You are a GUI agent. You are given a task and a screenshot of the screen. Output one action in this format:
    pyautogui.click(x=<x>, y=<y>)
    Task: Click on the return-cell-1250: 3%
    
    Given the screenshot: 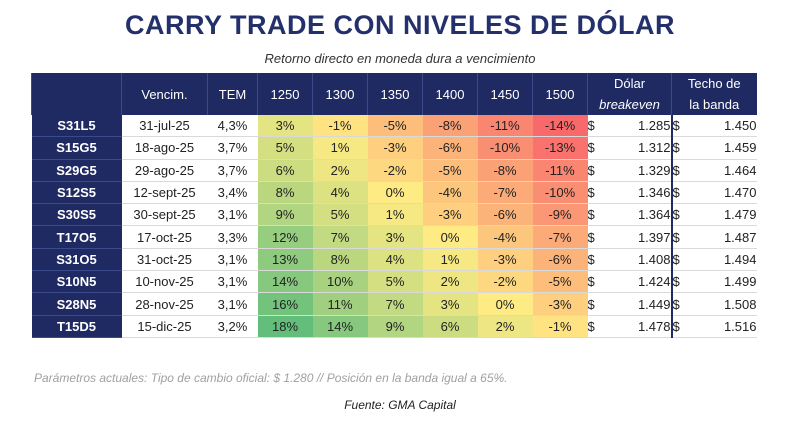 What is the action you would take?
    pyautogui.click(x=285, y=126)
    